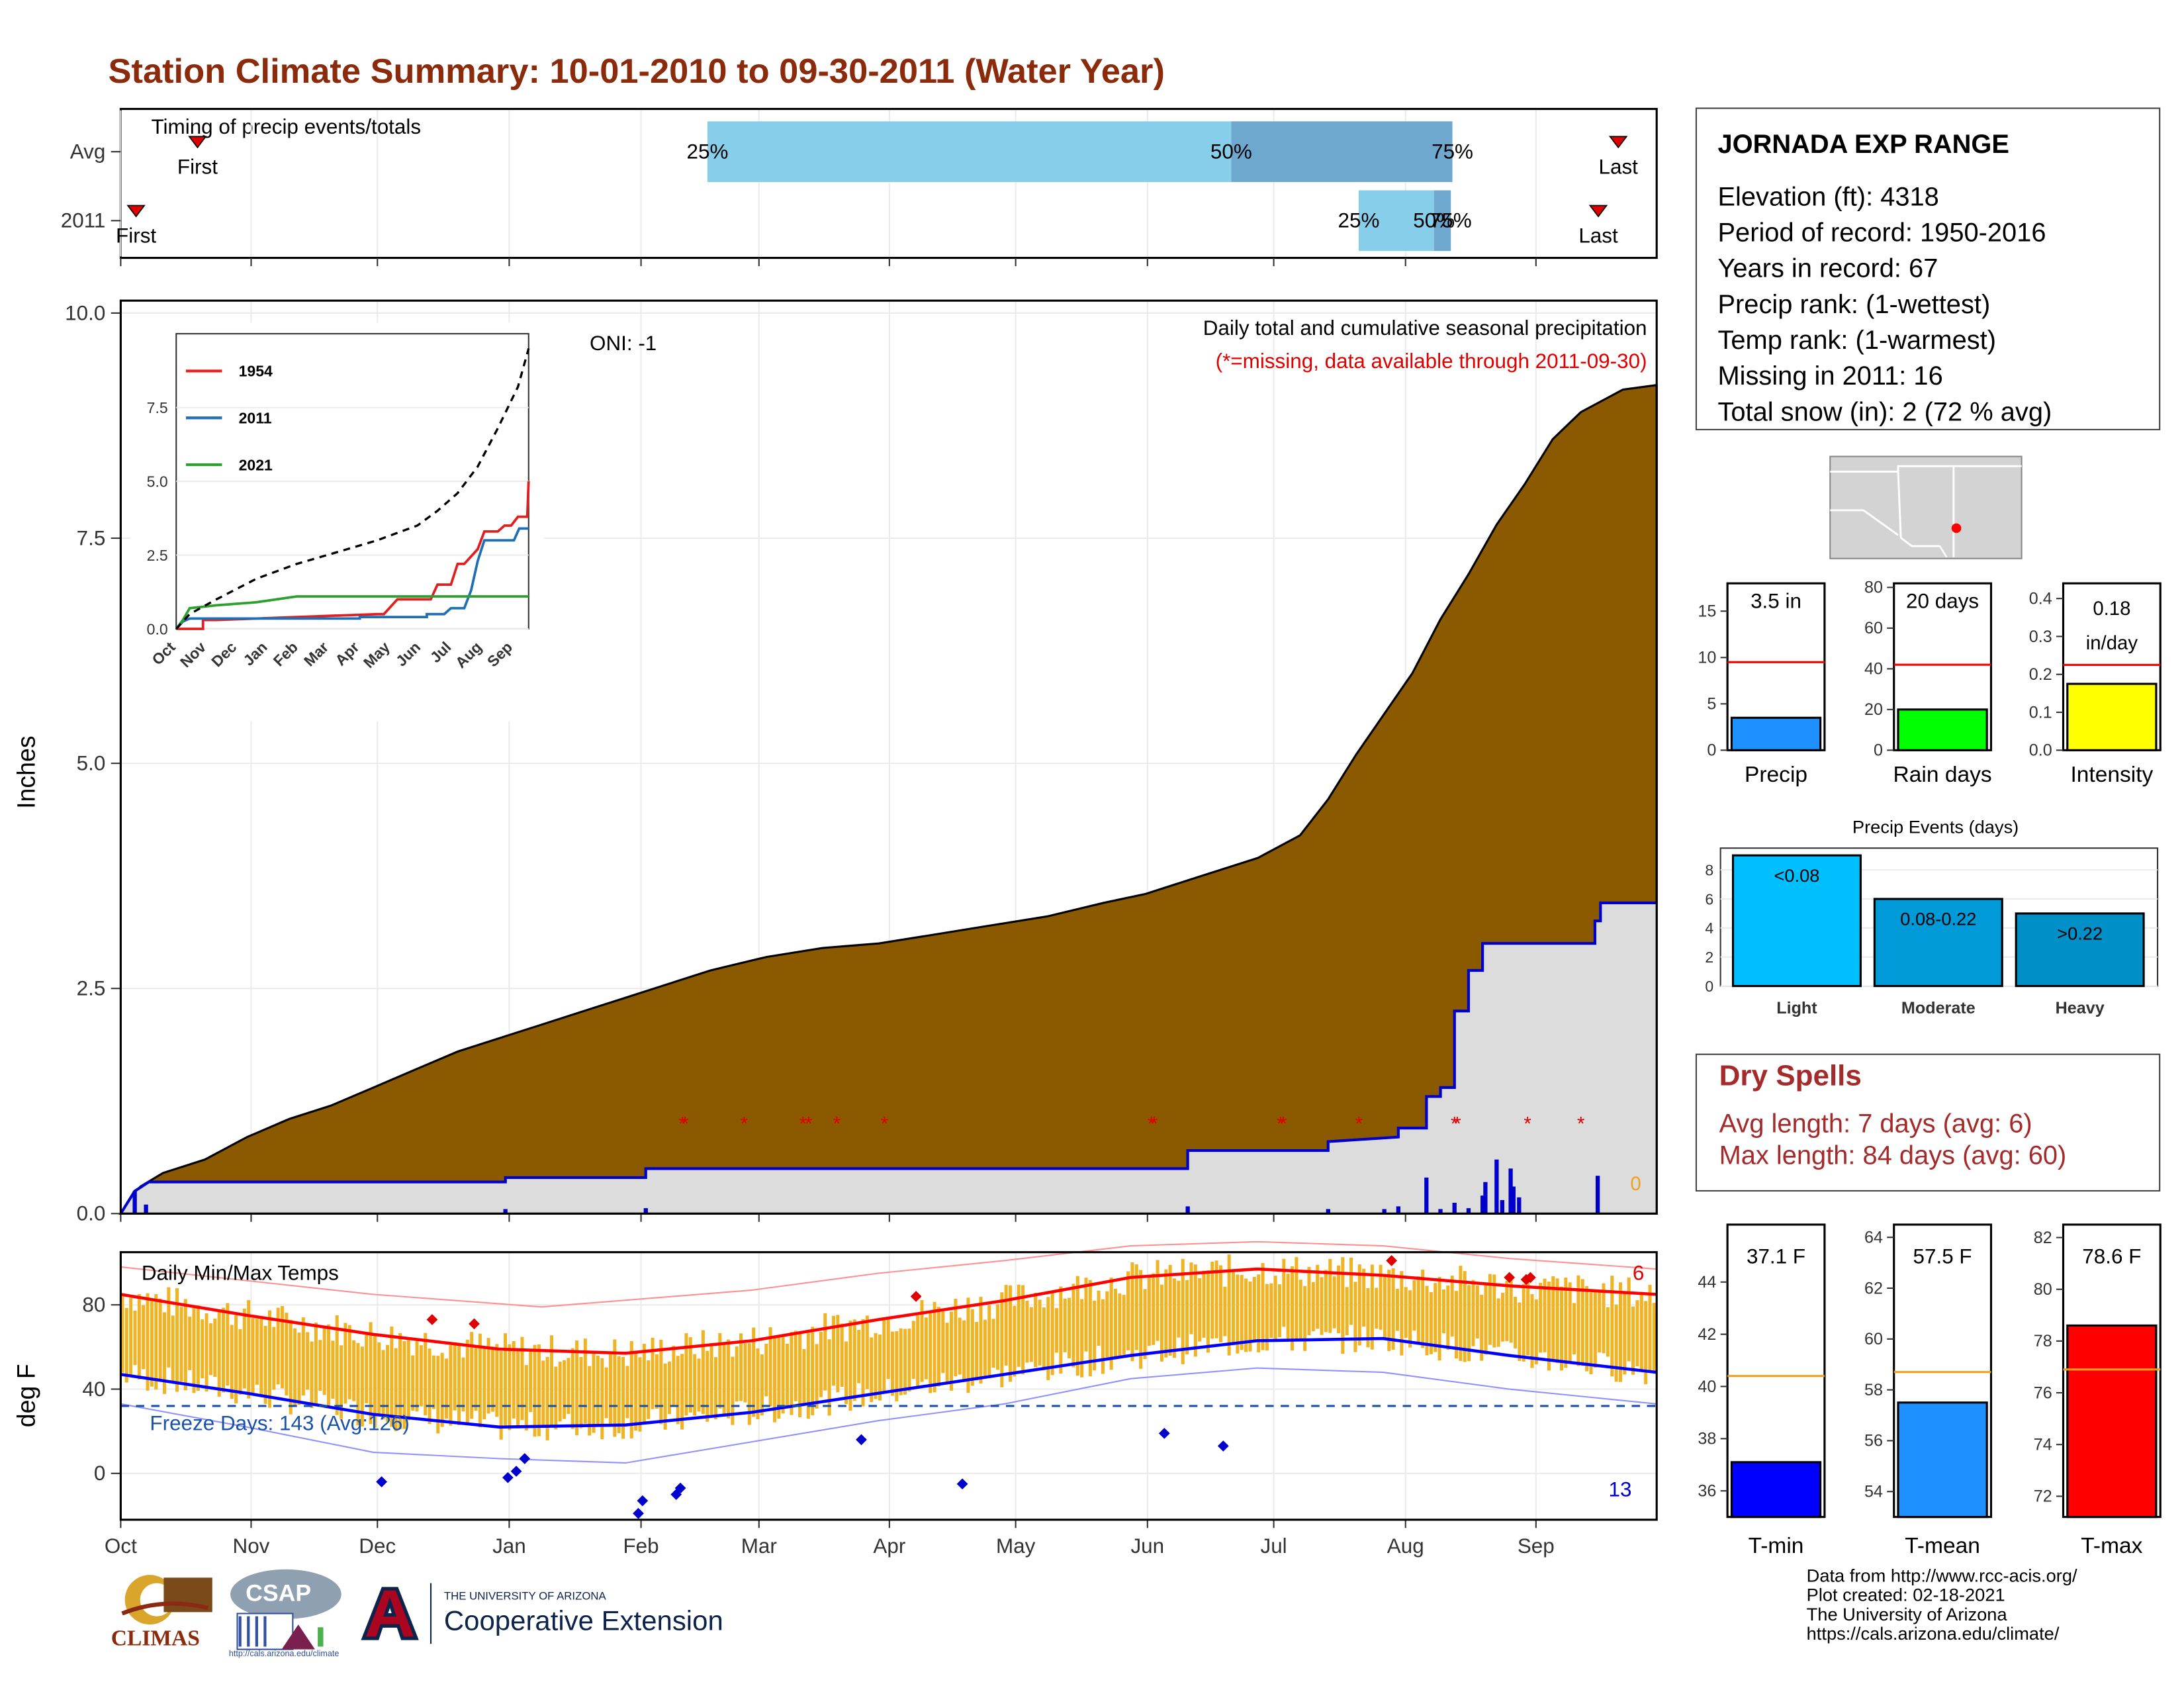 The width and height of the screenshot is (2184, 1688). Describe the element at coordinates (1874, 1288) in the screenshot. I see `temp-summary-tick-label: 62` at that location.